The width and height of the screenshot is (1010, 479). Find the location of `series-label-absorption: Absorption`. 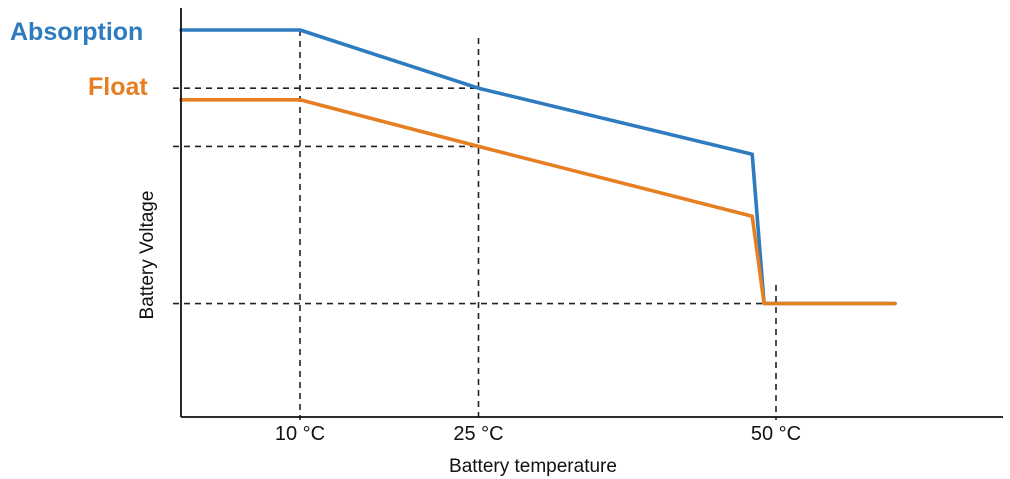

series-label-absorption: Absorption is located at coordinates (76, 32).